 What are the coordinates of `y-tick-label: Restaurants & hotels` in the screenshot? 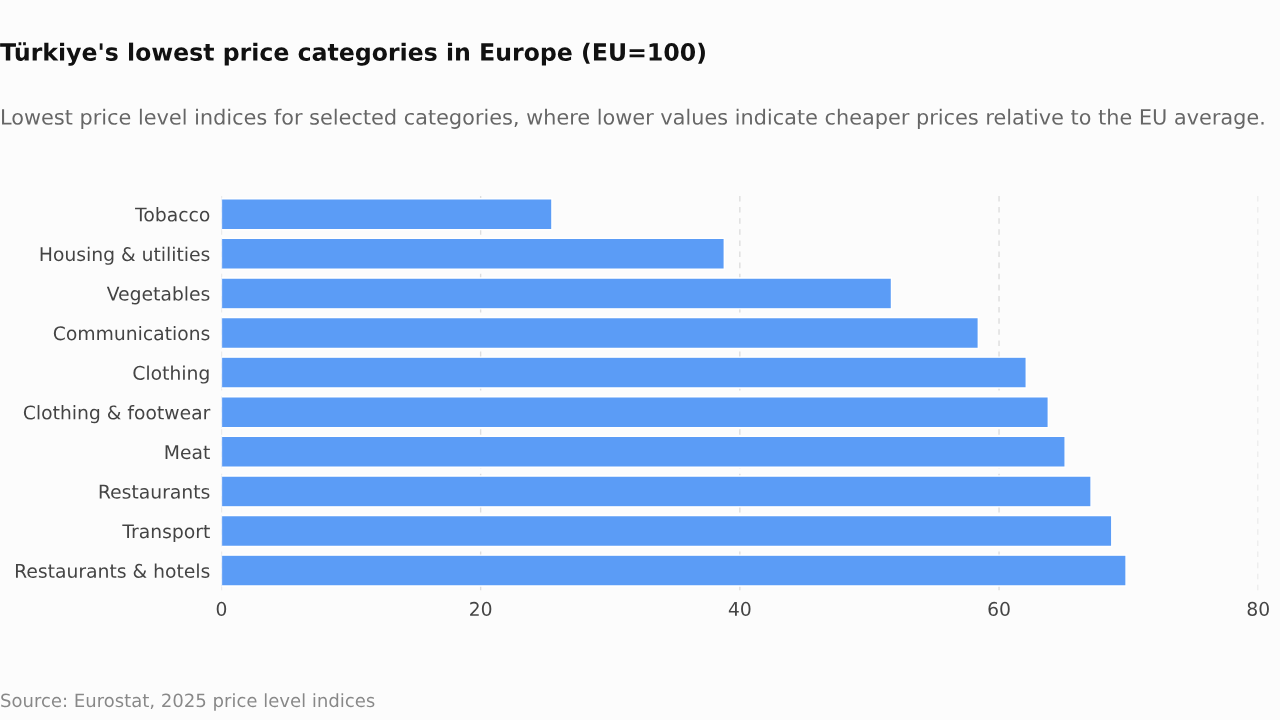 It's located at (113, 570).